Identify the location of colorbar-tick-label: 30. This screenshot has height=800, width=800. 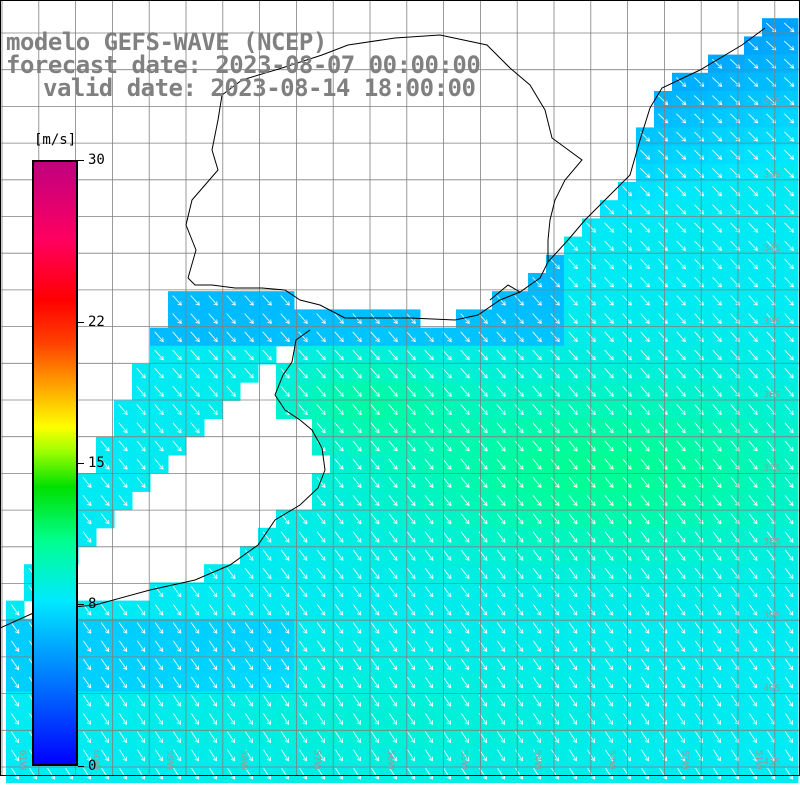
(96, 160).